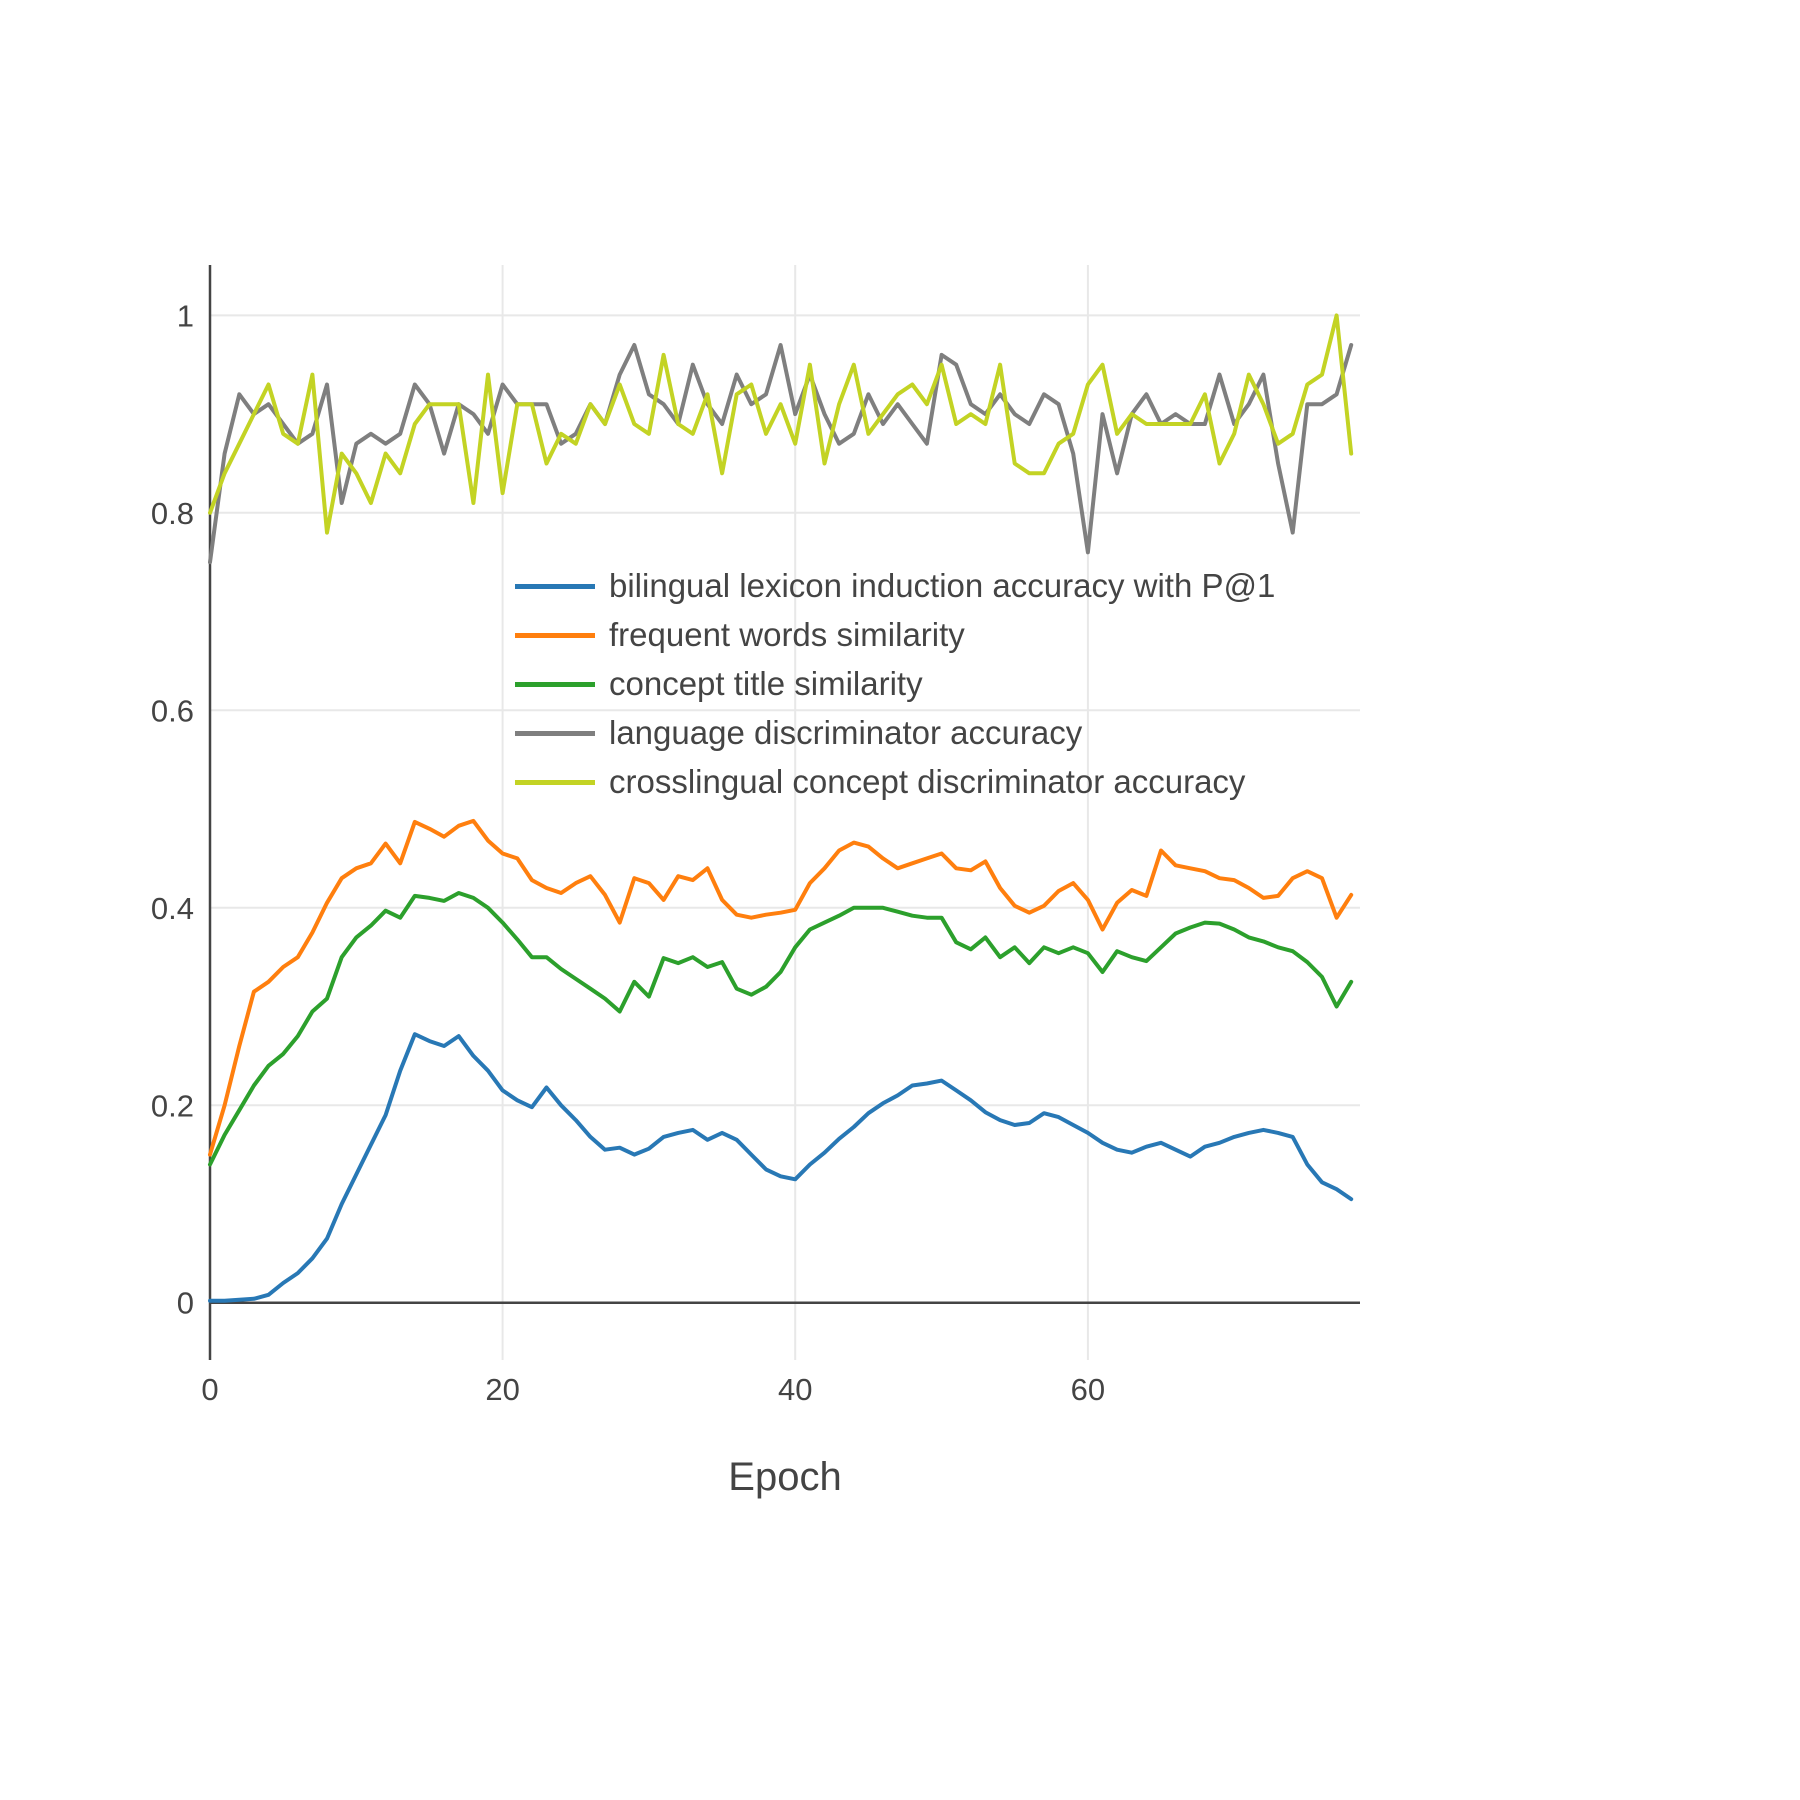 The width and height of the screenshot is (1800, 1800). What do you see at coordinates (172, 513) in the screenshot?
I see `y-tick-label: 0.8` at bounding box center [172, 513].